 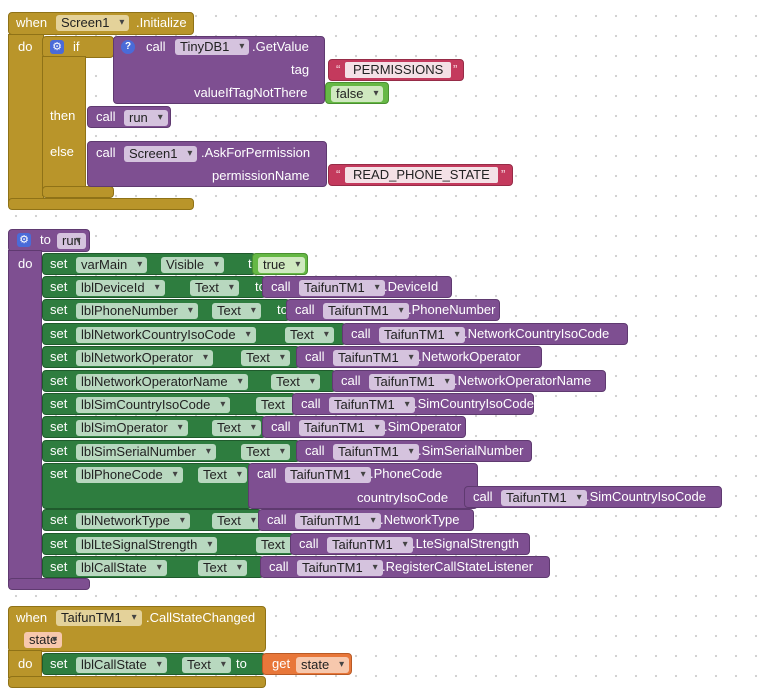 I want to click on call-taifun-tm1-register-call-state-listener-block: call TaifunTM1.RegisterCallStateListener, so click(x=405, y=567).